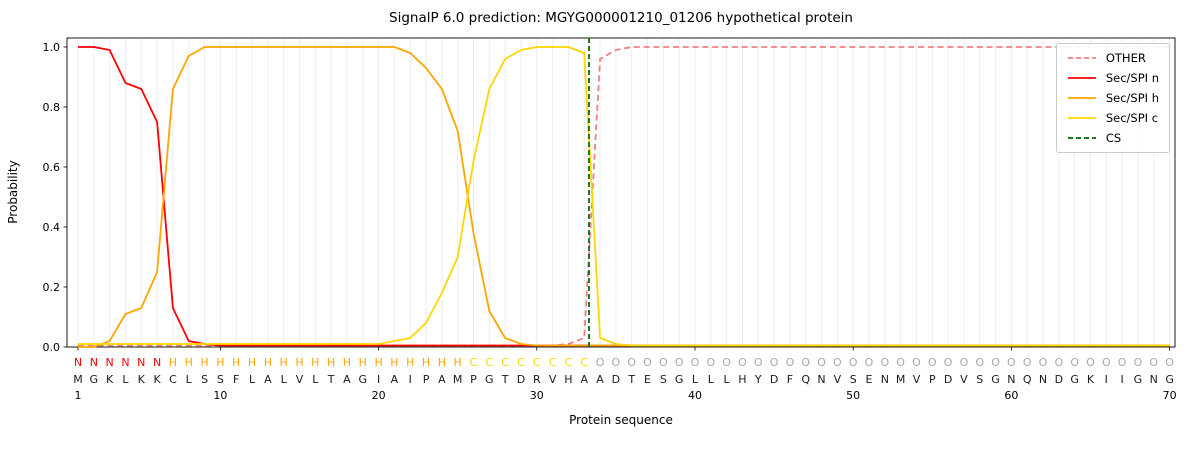 The height and width of the screenshot is (450, 1200). Describe the element at coordinates (52, 227) in the screenshot. I see `svg-text: 0.4` at that location.